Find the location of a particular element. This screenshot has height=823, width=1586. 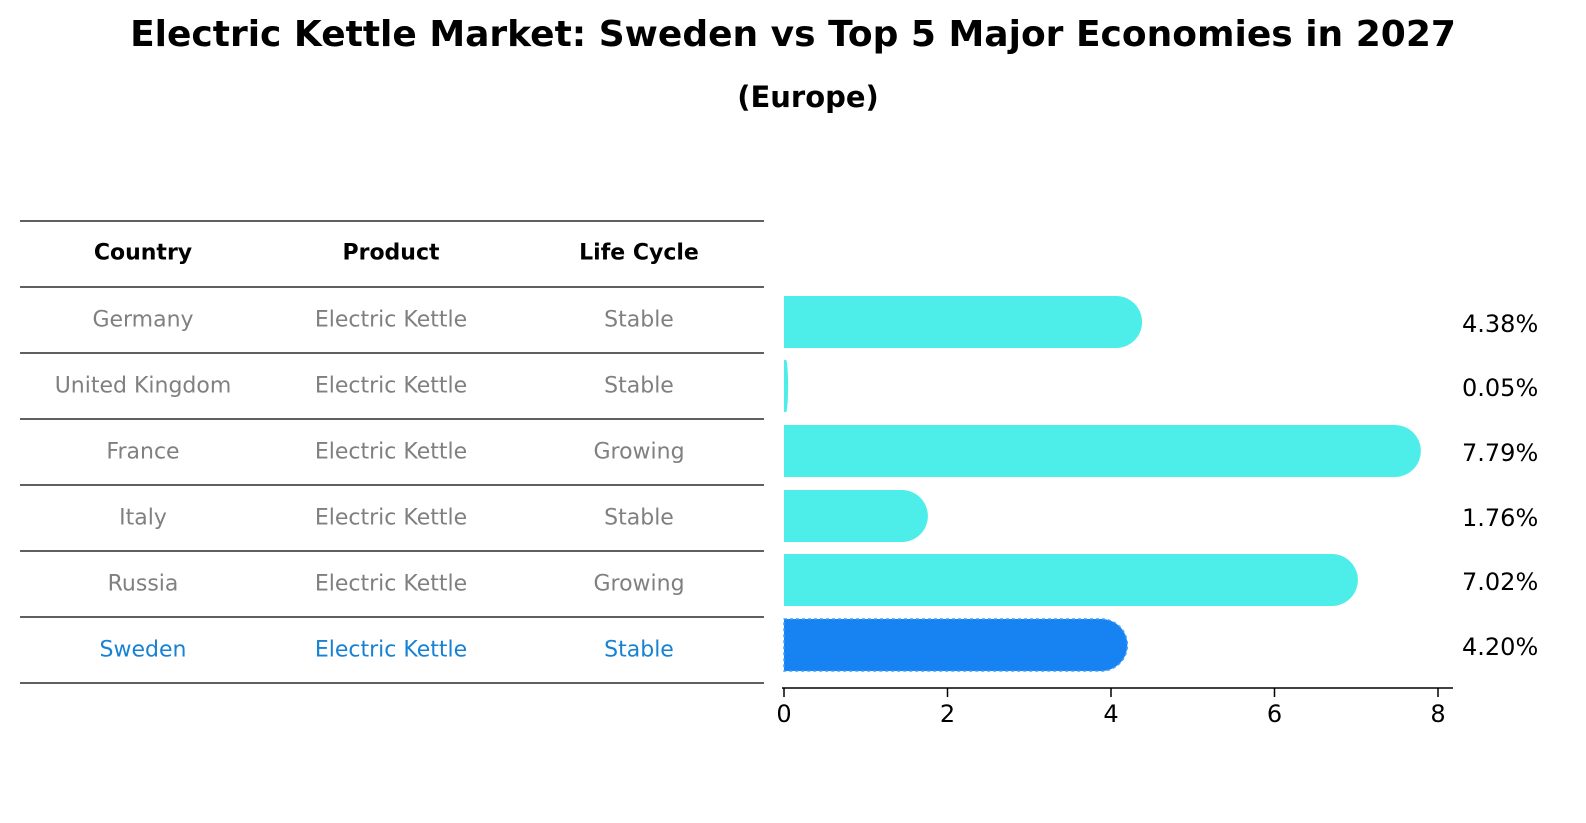

x-tick-label: 4 is located at coordinates (1110, 714).